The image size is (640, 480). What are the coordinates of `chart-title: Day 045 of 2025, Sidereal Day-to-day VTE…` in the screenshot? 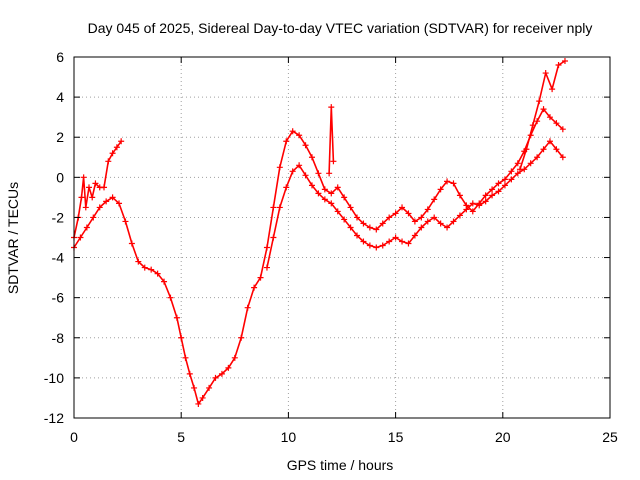 It's located at (340, 28).